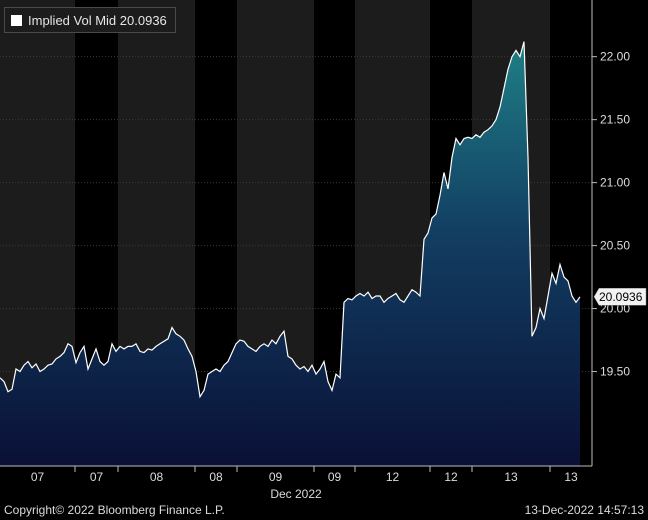 This screenshot has height=520, width=648. I want to click on x-tick-label-7: 12, so click(451, 477).